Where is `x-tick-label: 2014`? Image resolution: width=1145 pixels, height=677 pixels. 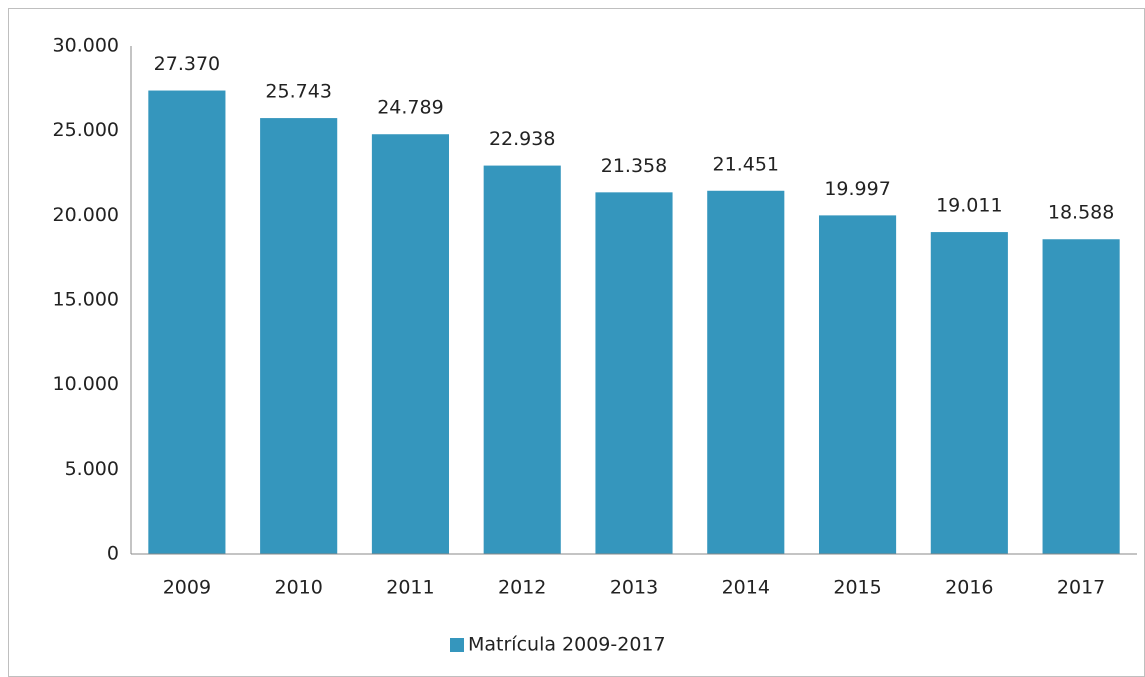
x-tick-label: 2014 is located at coordinates (746, 588).